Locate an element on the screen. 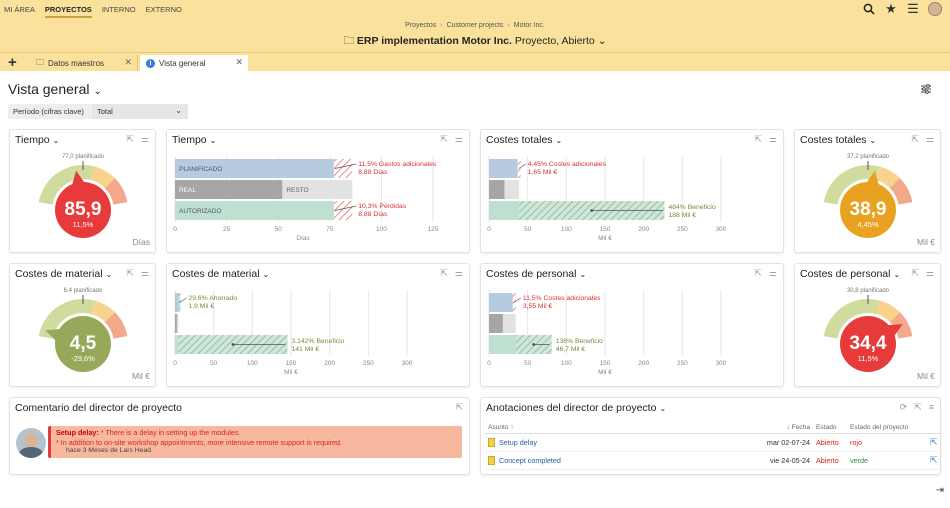 The width and height of the screenshot is (950, 508). gauge-unit: Días is located at coordinates (141, 242).